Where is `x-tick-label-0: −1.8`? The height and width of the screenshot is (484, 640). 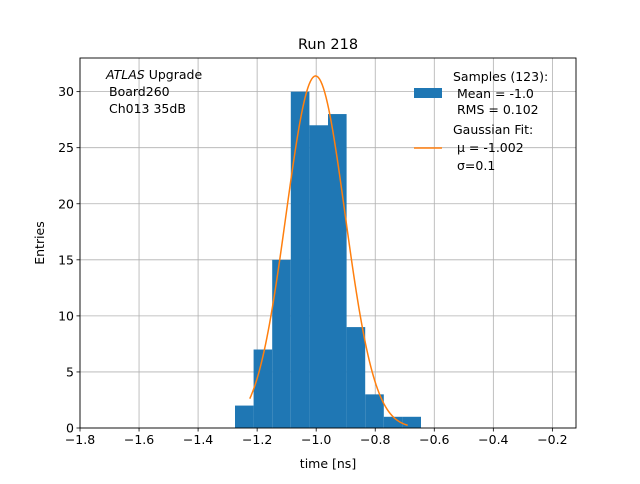 x-tick-label-0: −1.8 is located at coordinates (80, 439).